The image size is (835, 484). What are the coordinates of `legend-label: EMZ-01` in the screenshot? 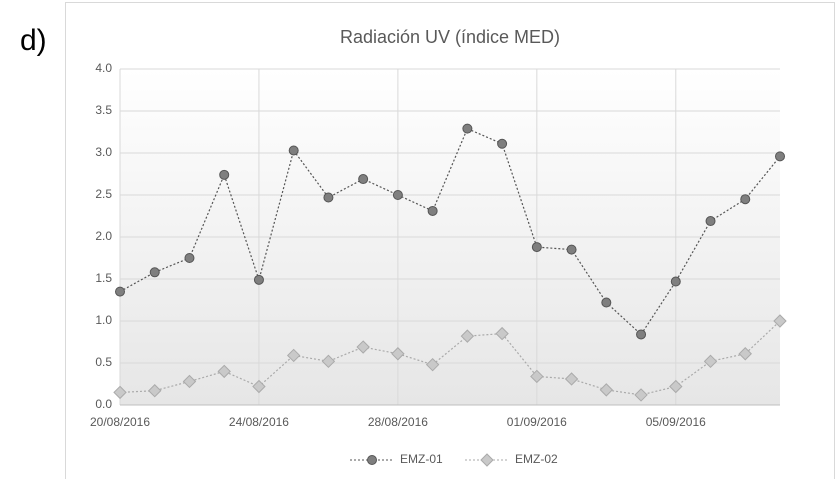 It's located at (421, 459).